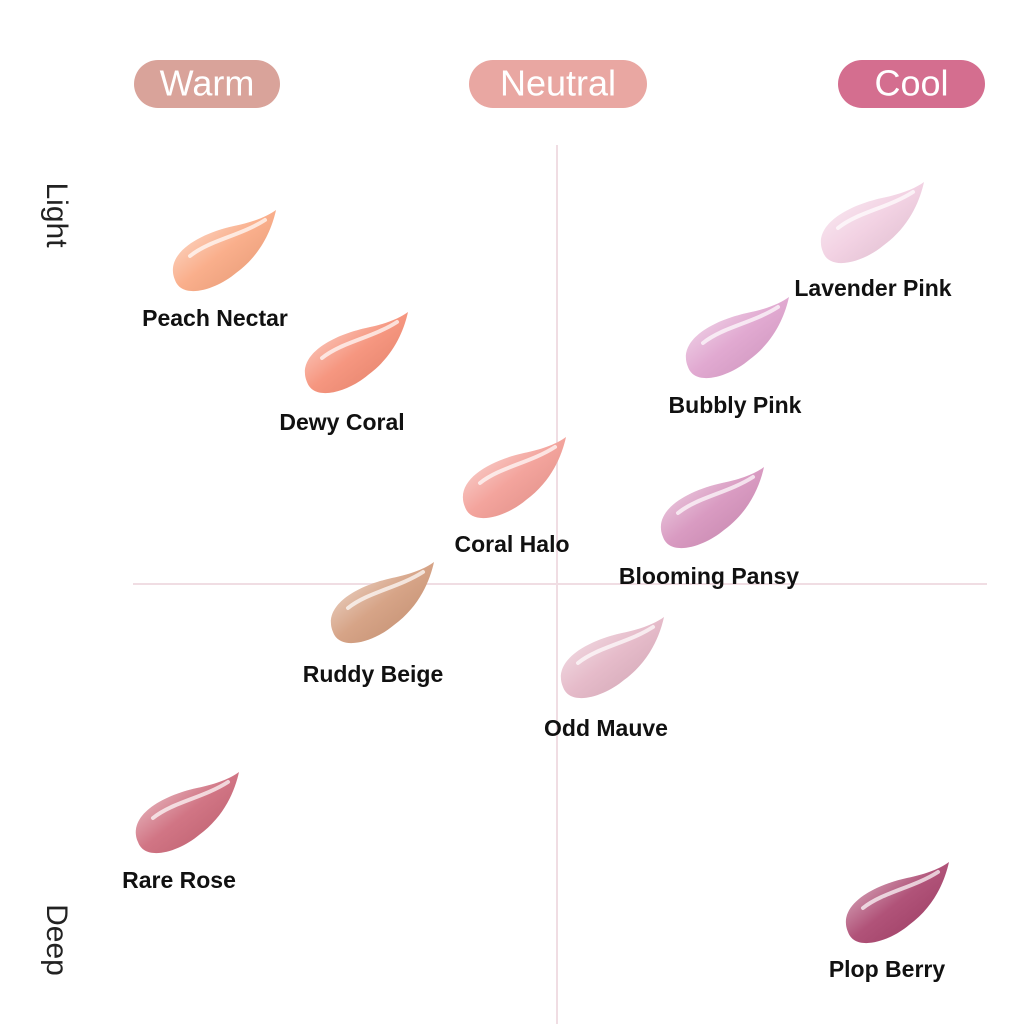 The image size is (1024, 1024). I want to click on row-label: Deep, so click(56, 940).